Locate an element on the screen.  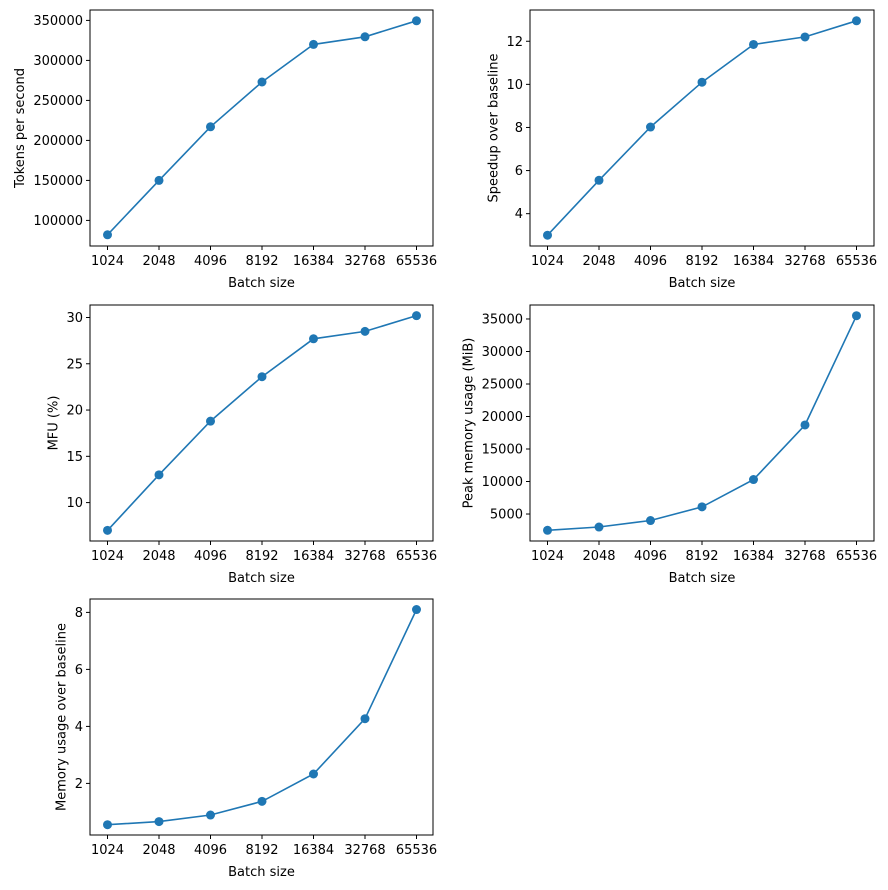
y-axis-label: Memory usage over baseline is located at coordinates (62, 717).